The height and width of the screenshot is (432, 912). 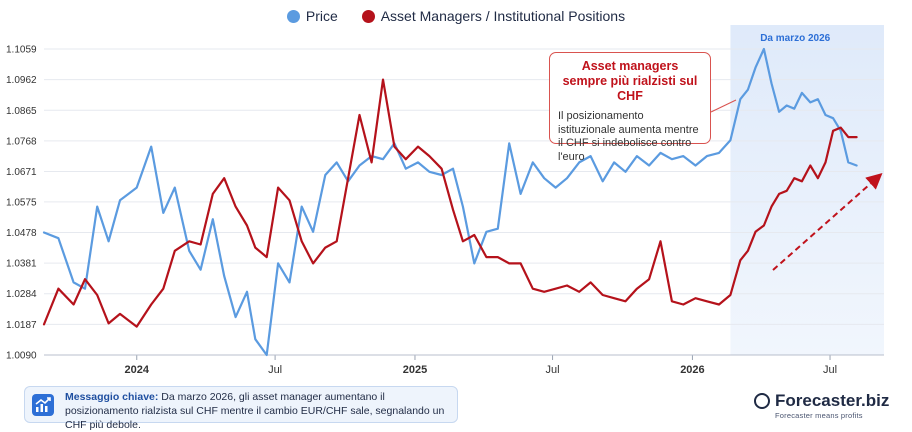 What do you see at coordinates (795, 38) in the screenshot?
I see `highlight-label: Da marzo 2026` at bounding box center [795, 38].